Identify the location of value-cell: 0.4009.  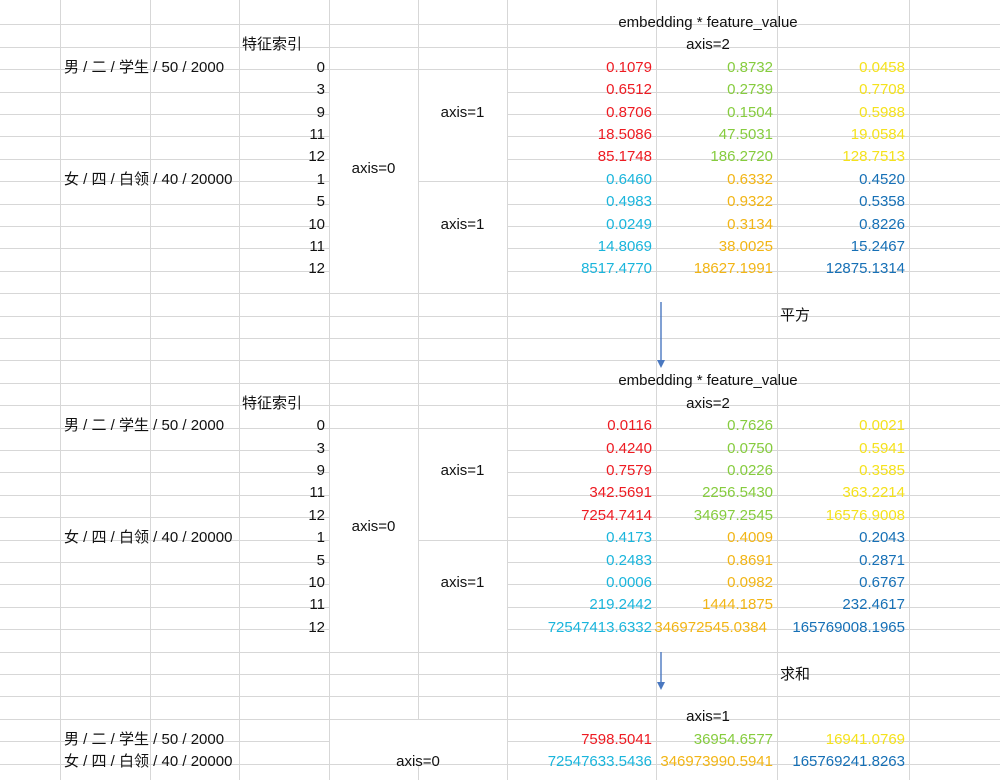
(750, 538).